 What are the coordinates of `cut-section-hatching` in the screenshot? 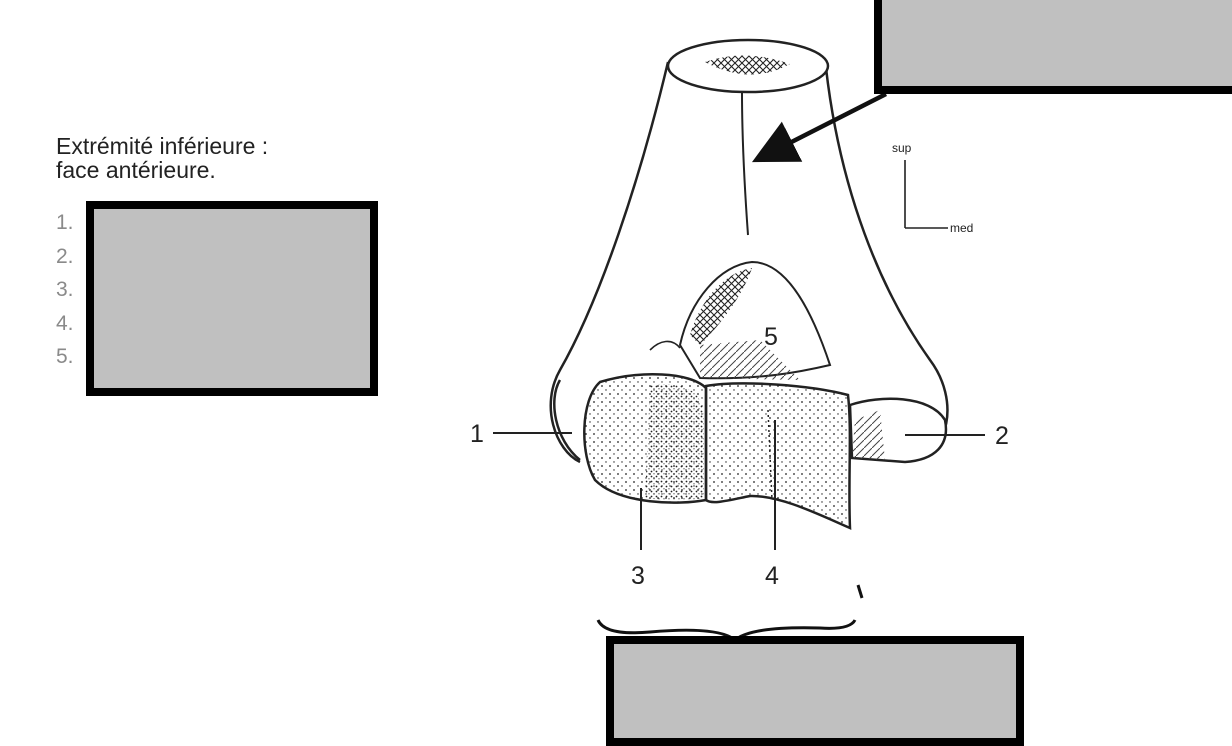 It's located at (747, 65).